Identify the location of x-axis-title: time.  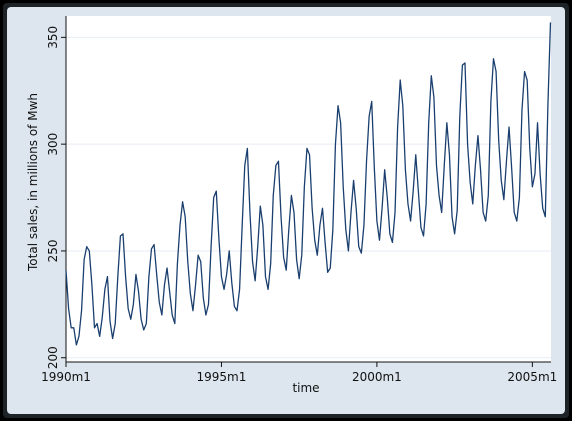
(305, 388).